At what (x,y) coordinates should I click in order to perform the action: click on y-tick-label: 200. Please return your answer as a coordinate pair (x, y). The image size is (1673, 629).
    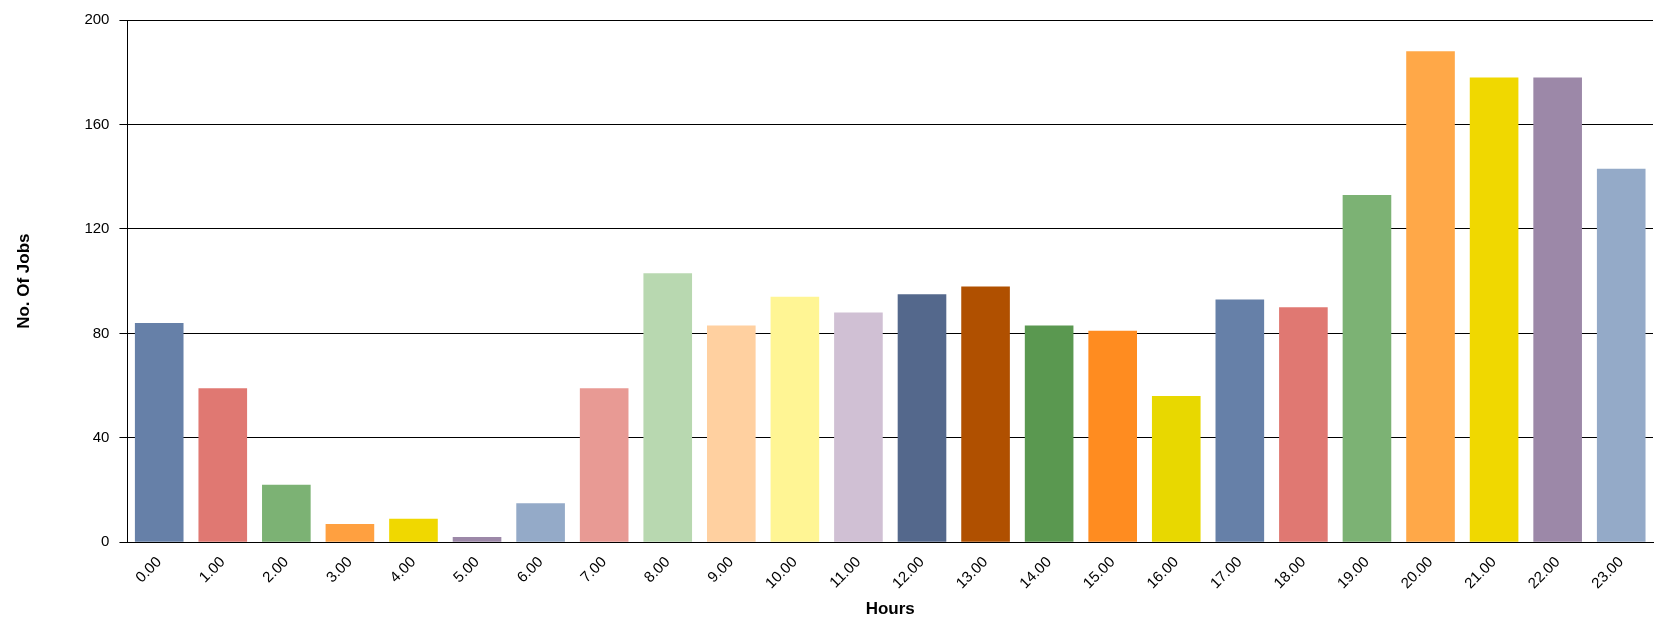
    Looking at the image, I should click on (97, 19).